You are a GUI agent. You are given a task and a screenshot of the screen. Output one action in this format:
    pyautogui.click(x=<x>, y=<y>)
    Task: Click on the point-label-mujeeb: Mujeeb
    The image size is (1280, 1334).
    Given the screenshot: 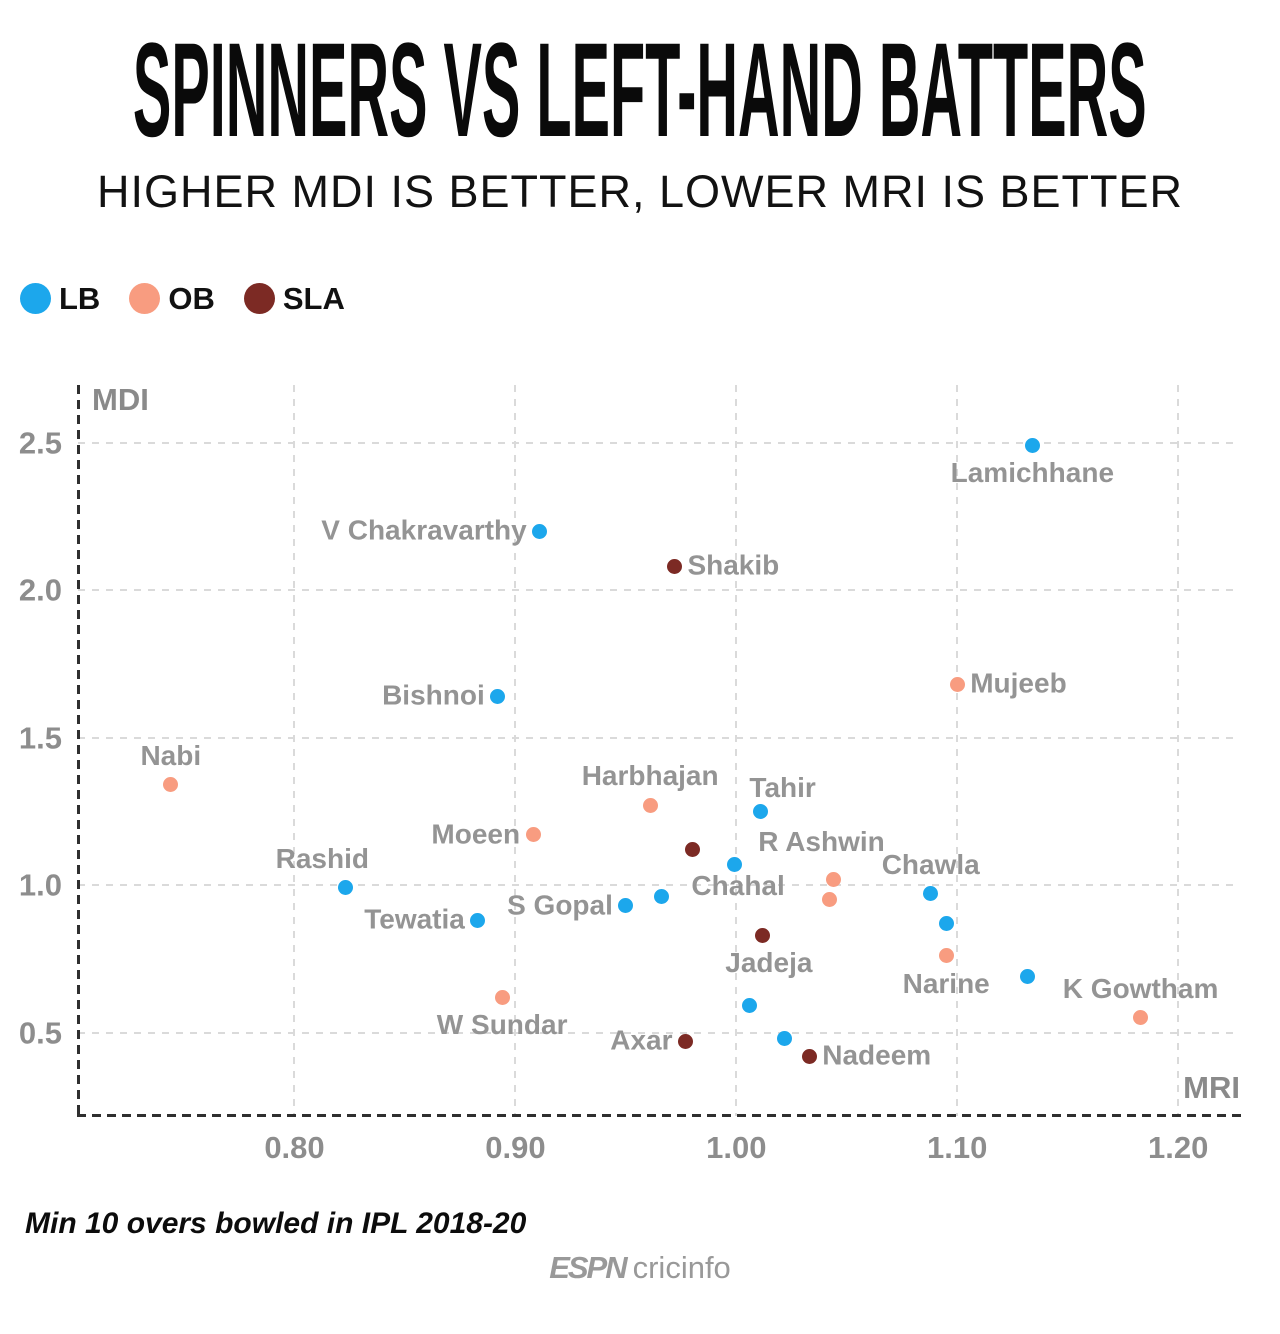 What is the action you would take?
    pyautogui.click(x=1018, y=684)
    